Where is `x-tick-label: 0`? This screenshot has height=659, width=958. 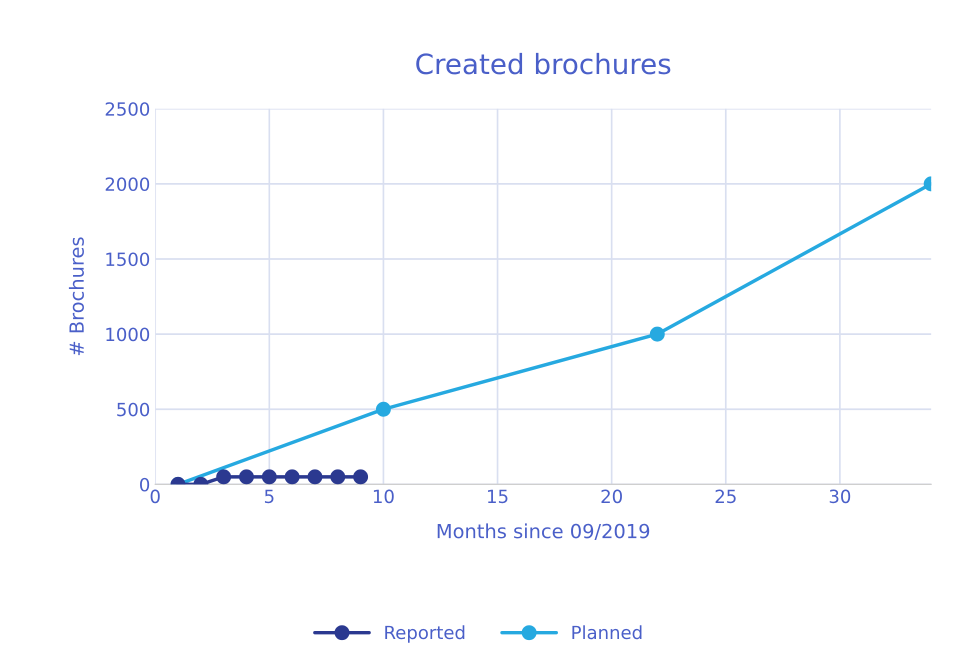 x-tick-label: 0 is located at coordinates (155, 497).